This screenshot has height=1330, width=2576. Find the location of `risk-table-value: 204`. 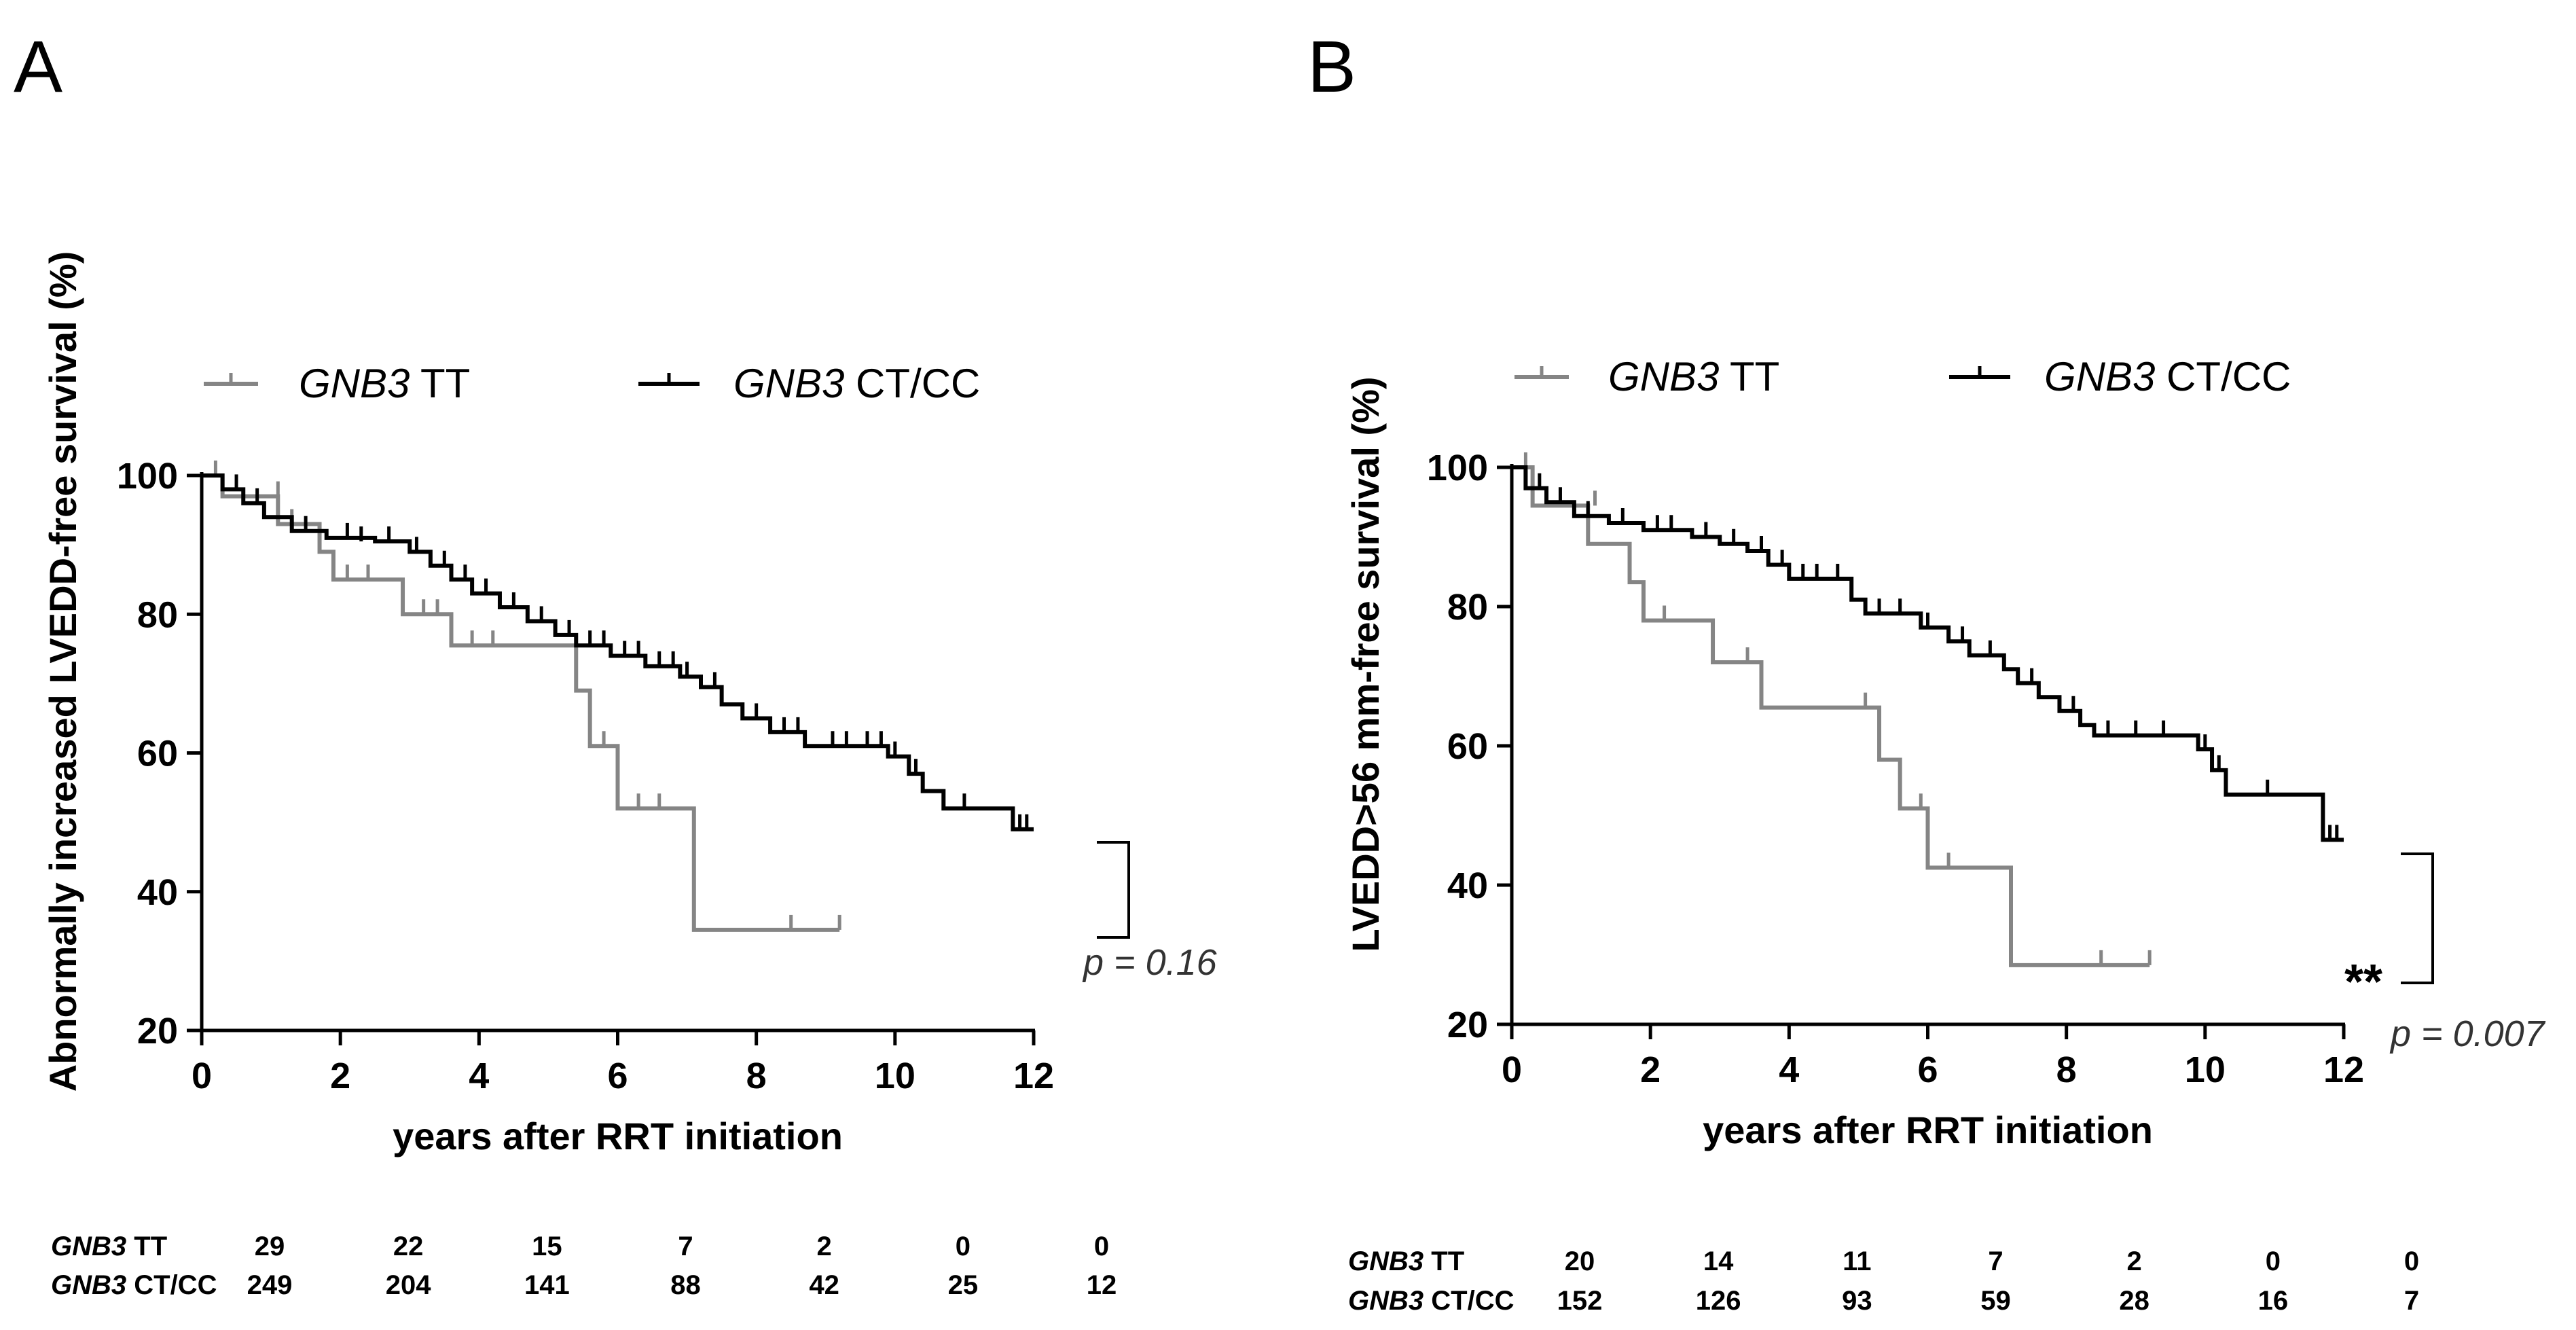

risk-table-value: 204 is located at coordinates (408, 1285).